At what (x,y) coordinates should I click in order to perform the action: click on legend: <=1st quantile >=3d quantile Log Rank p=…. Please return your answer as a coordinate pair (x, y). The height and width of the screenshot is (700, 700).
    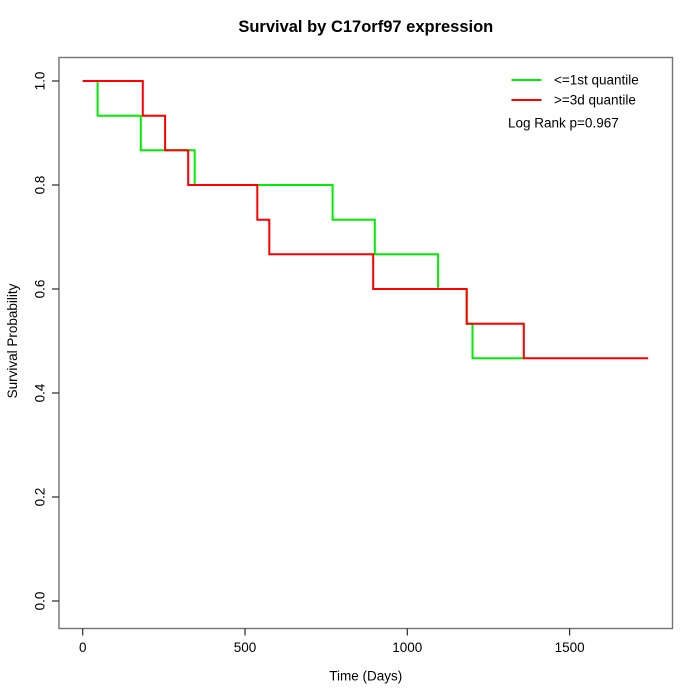
    Looking at the image, I should click on (573, 102).